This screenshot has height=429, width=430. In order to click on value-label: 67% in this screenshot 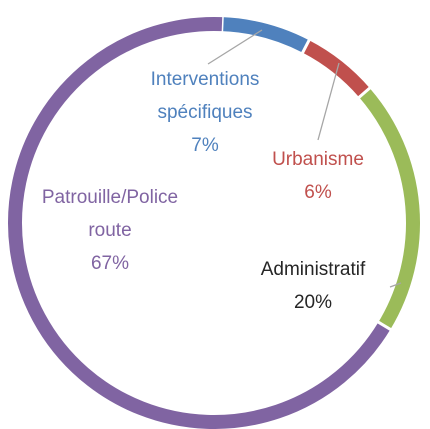, I will do `click(110, 263)`.